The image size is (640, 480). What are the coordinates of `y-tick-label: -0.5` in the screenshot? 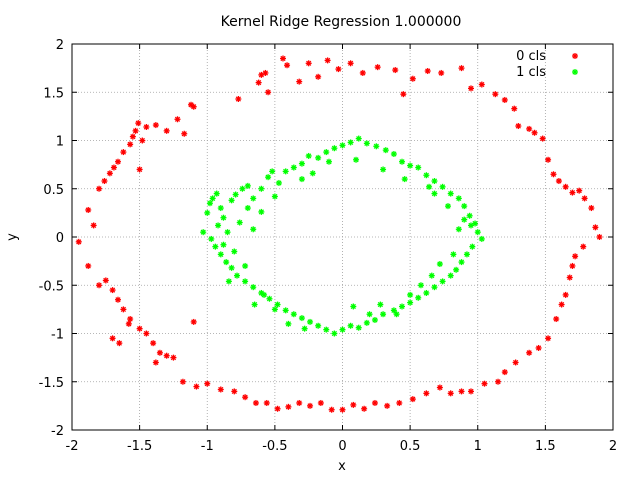 It's located at (51, 286).